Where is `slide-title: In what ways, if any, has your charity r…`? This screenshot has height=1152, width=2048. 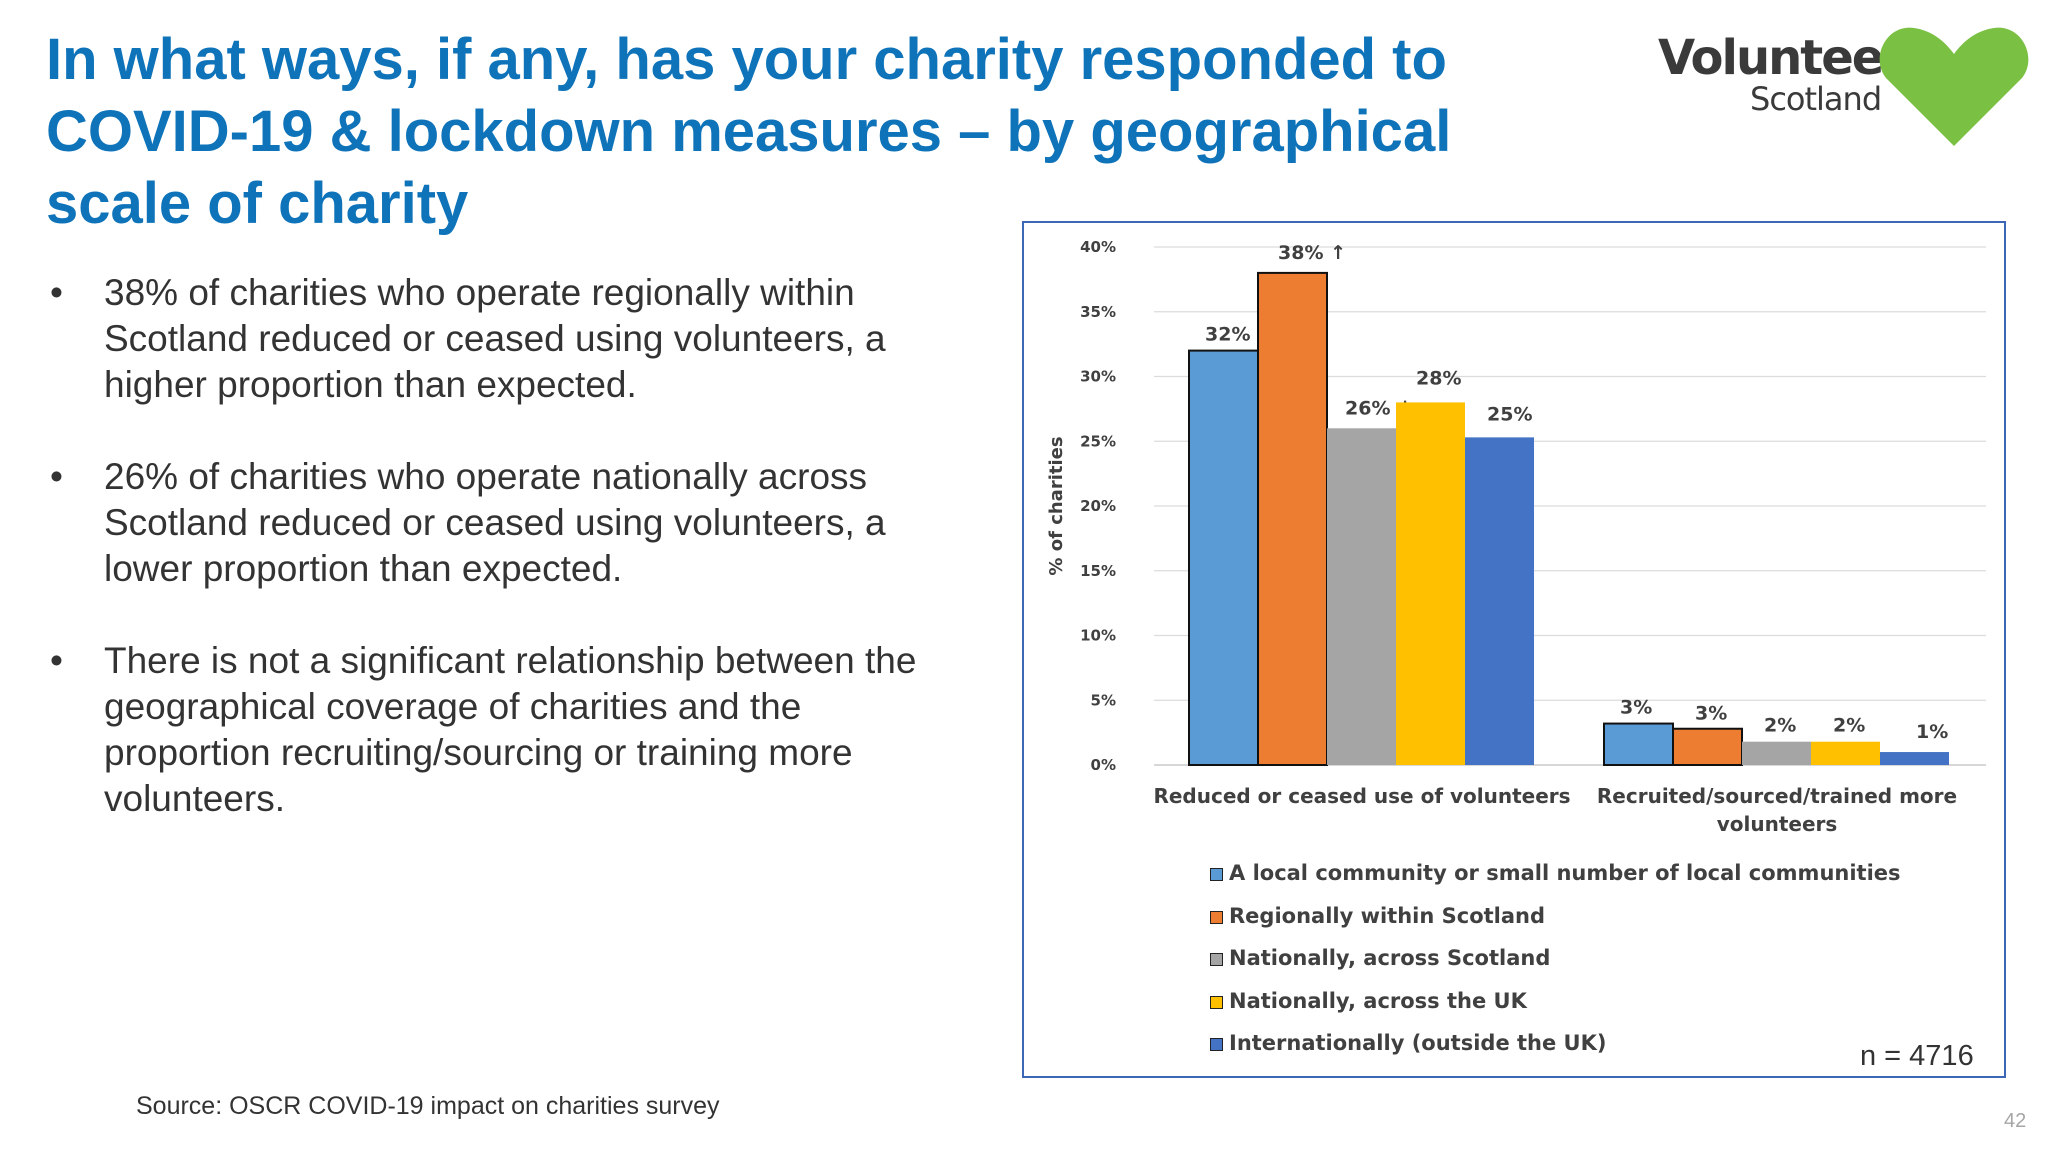 slide-title: In what ways, if any, has your charity r… is located at coordinates (749, 131).